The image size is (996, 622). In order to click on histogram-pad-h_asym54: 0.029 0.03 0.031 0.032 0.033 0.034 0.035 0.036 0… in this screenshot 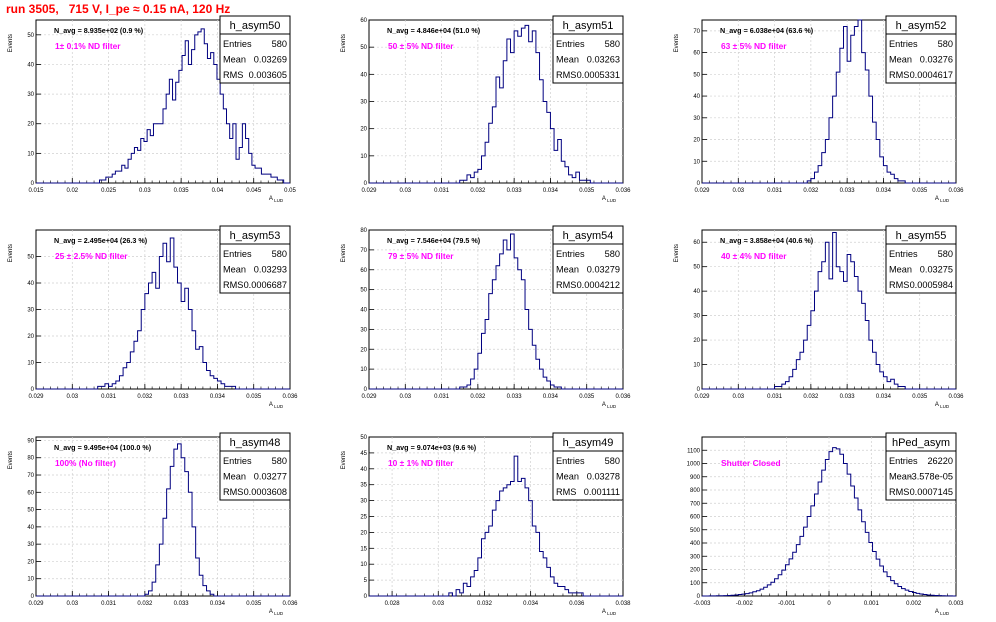, I will do `click(486, 317)`.